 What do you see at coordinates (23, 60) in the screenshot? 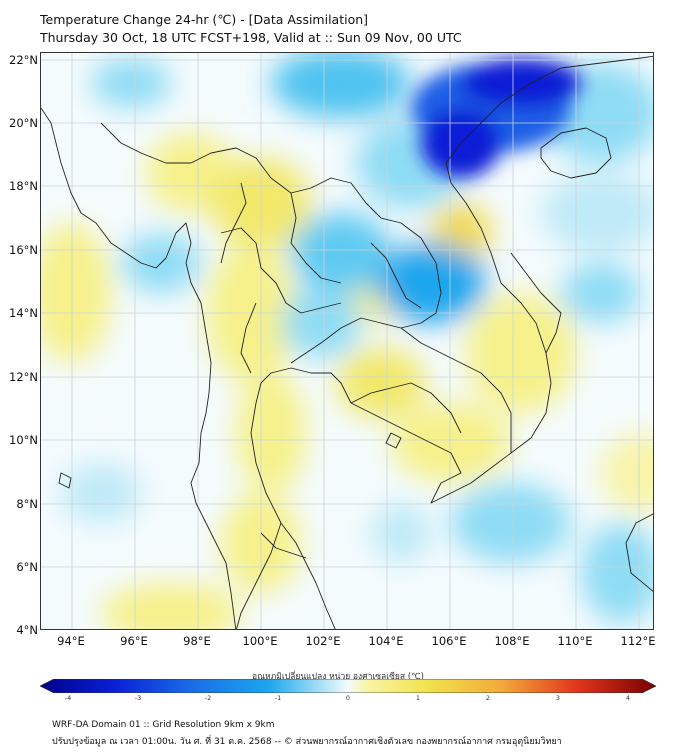
I see `lat-label: 22°N` at bounding box center [23, 60].